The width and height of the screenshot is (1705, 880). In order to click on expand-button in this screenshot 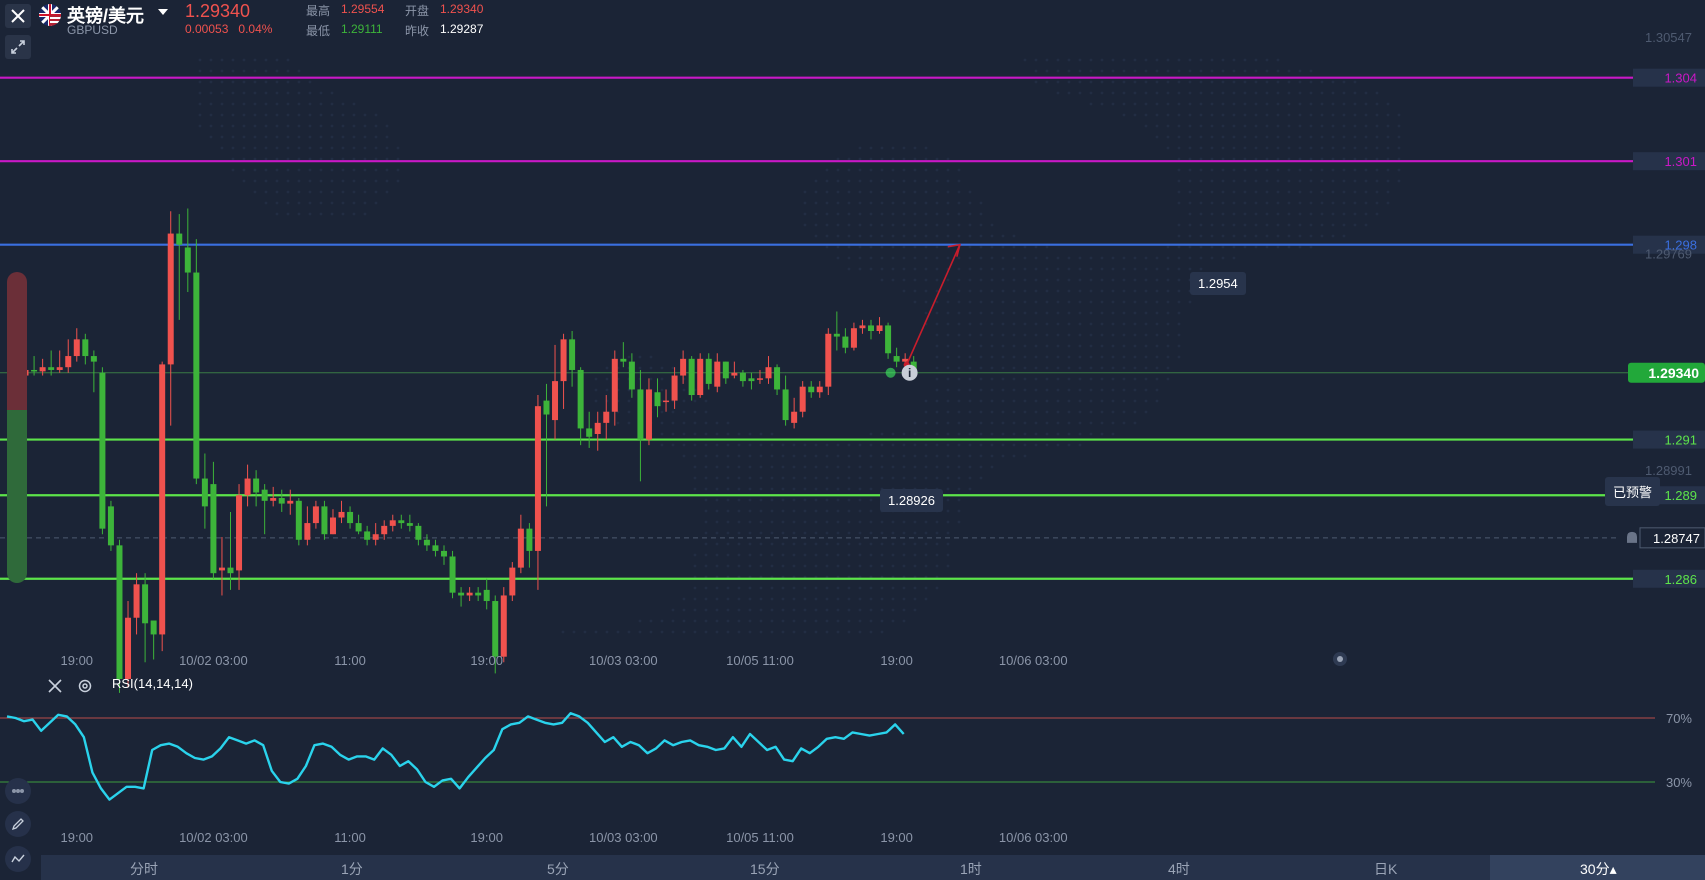, I will do `click(18, 47)`.